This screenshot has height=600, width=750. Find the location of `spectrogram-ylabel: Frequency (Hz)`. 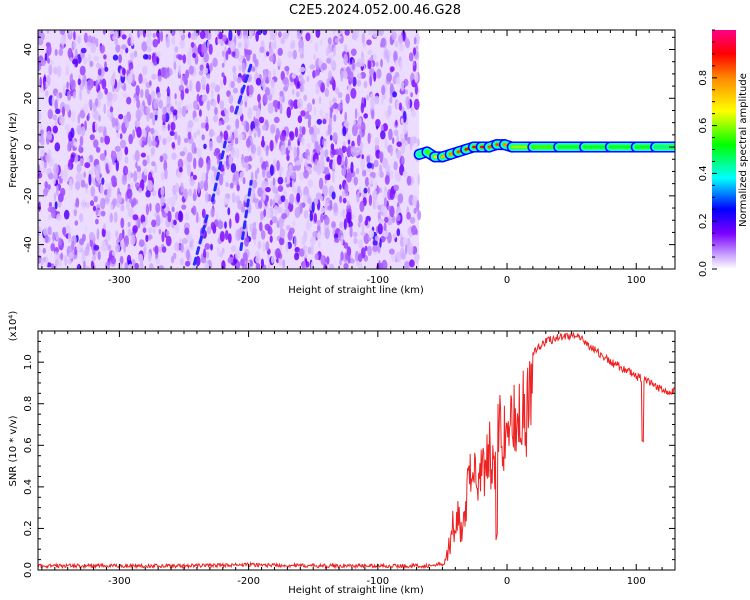

spectrogram-ylabel: Frequency (Hz) is located at coordinates (13, 150).